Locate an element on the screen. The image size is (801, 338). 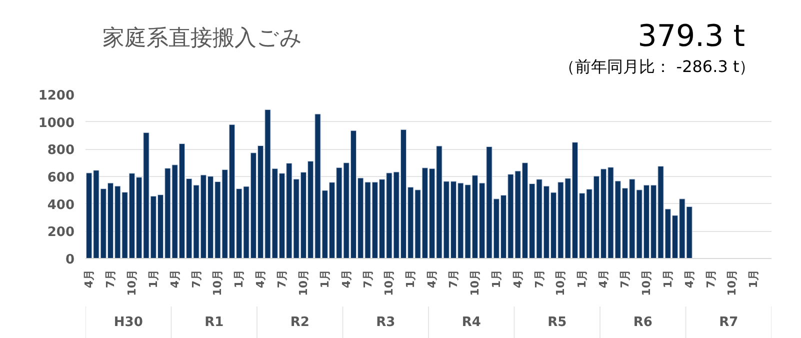
y-tick-label: 600 is located at coordinates (61, 178).